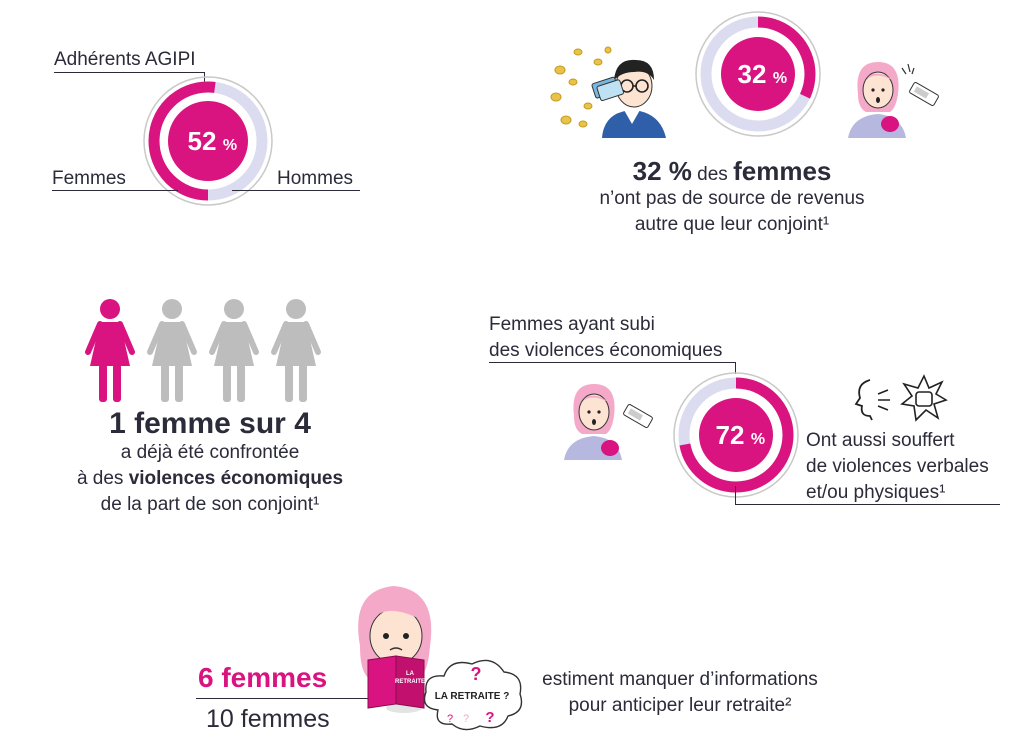 This screenshot has height=751, width=1024. Describe the element at coordinates (732, 198) in the screenshot. I see `income-line2: n’ont pas de source de revenus` at that location.